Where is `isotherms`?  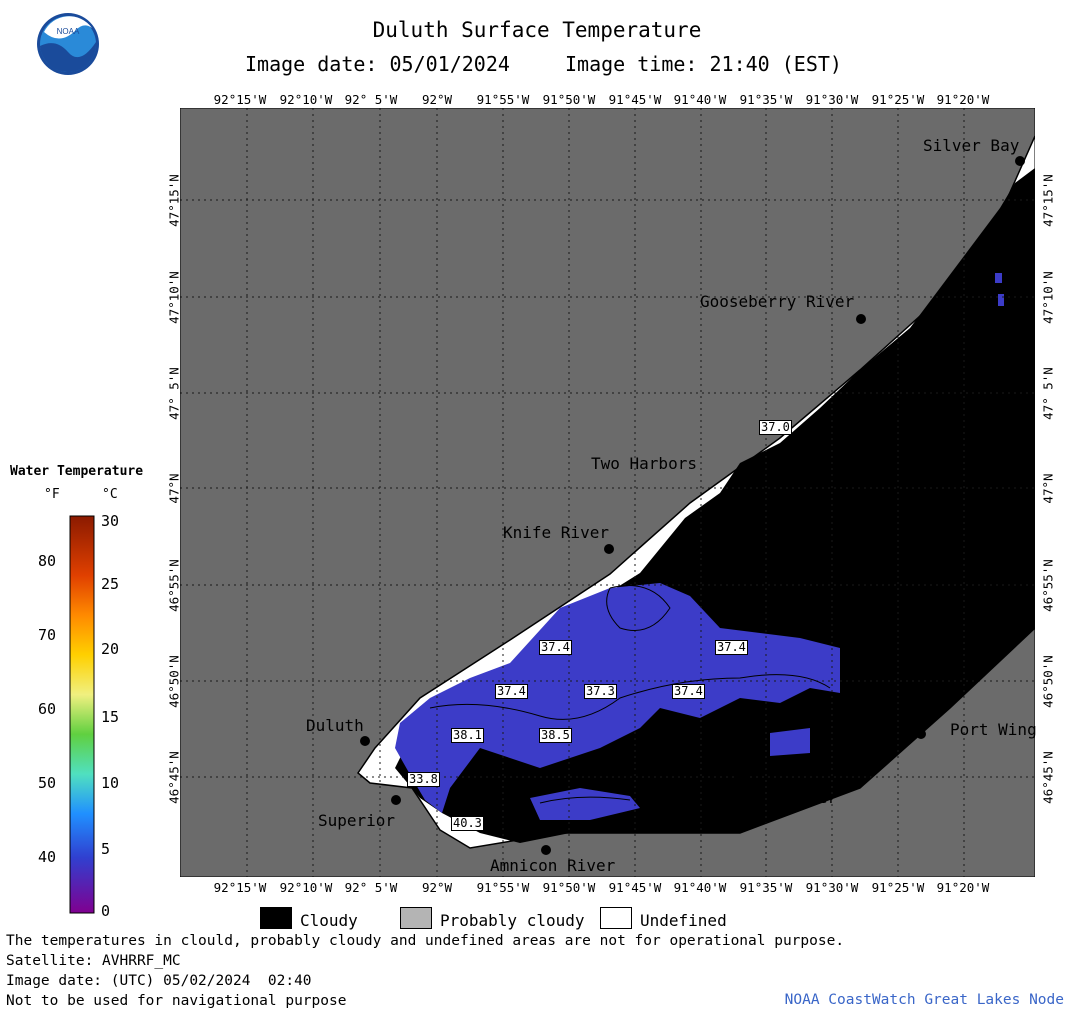
isotherms is located at coordinates (630, 694).